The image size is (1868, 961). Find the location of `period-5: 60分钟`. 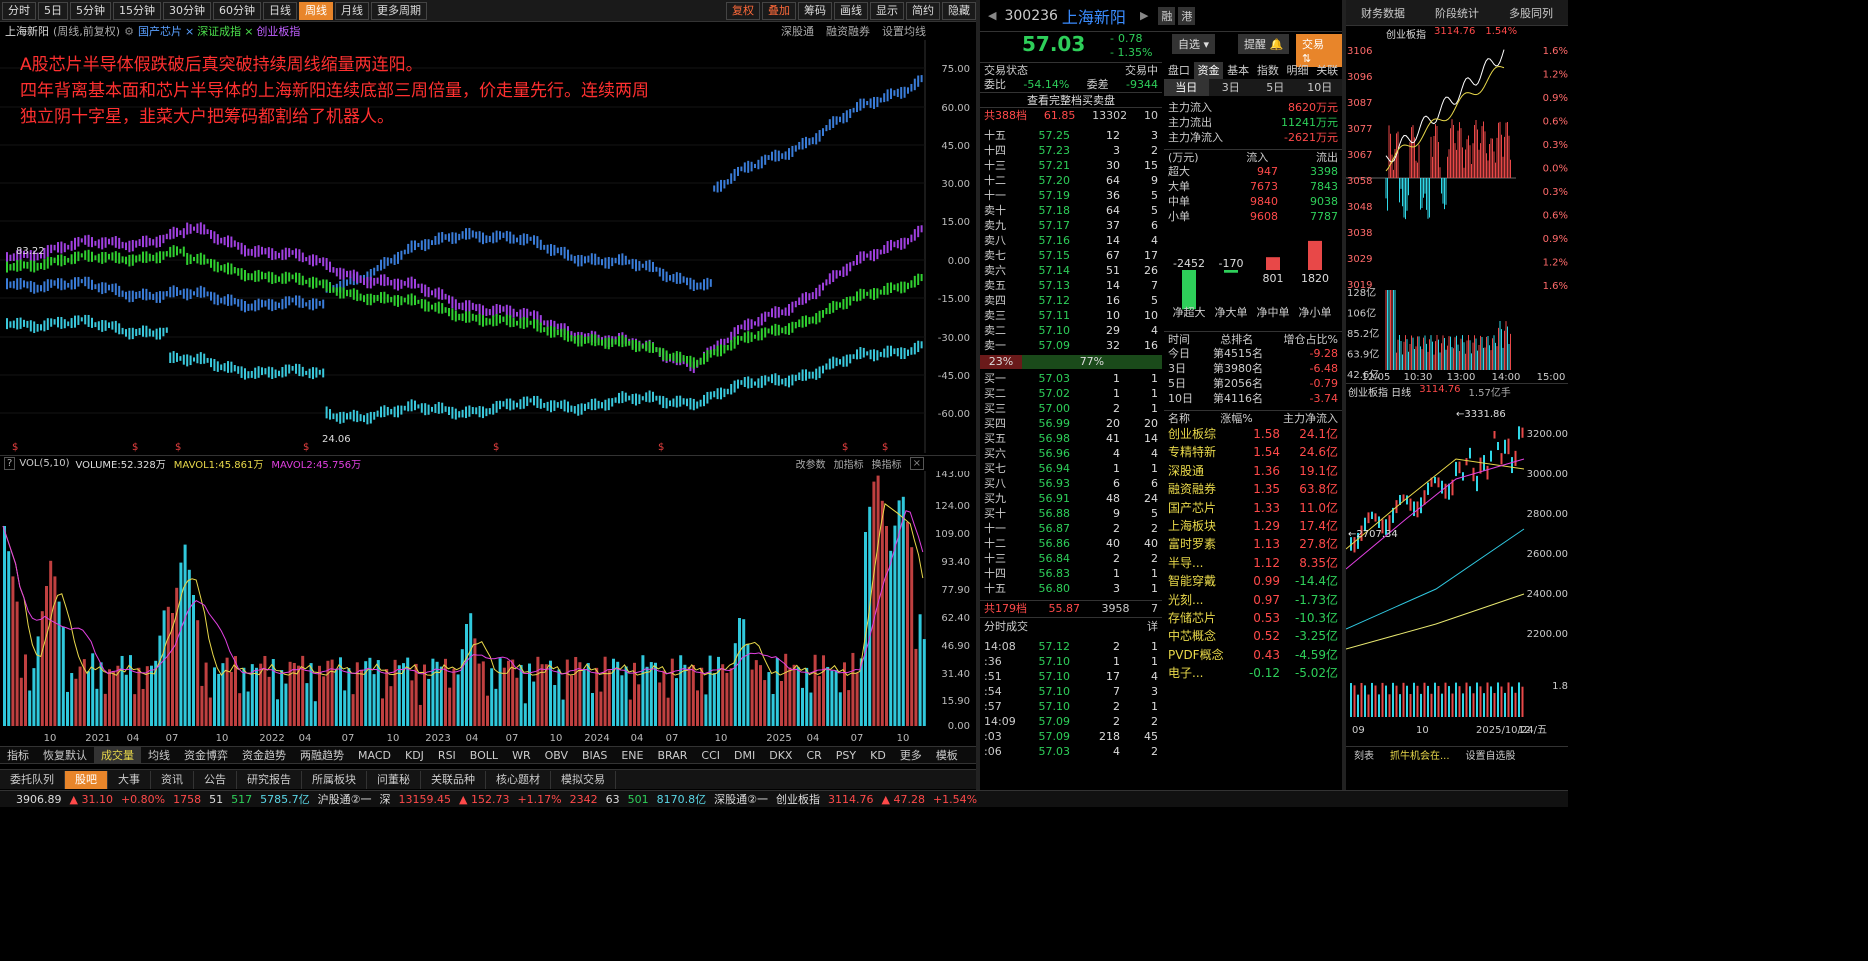

period-5: 60分钟 is located at coordinates (237, 10).